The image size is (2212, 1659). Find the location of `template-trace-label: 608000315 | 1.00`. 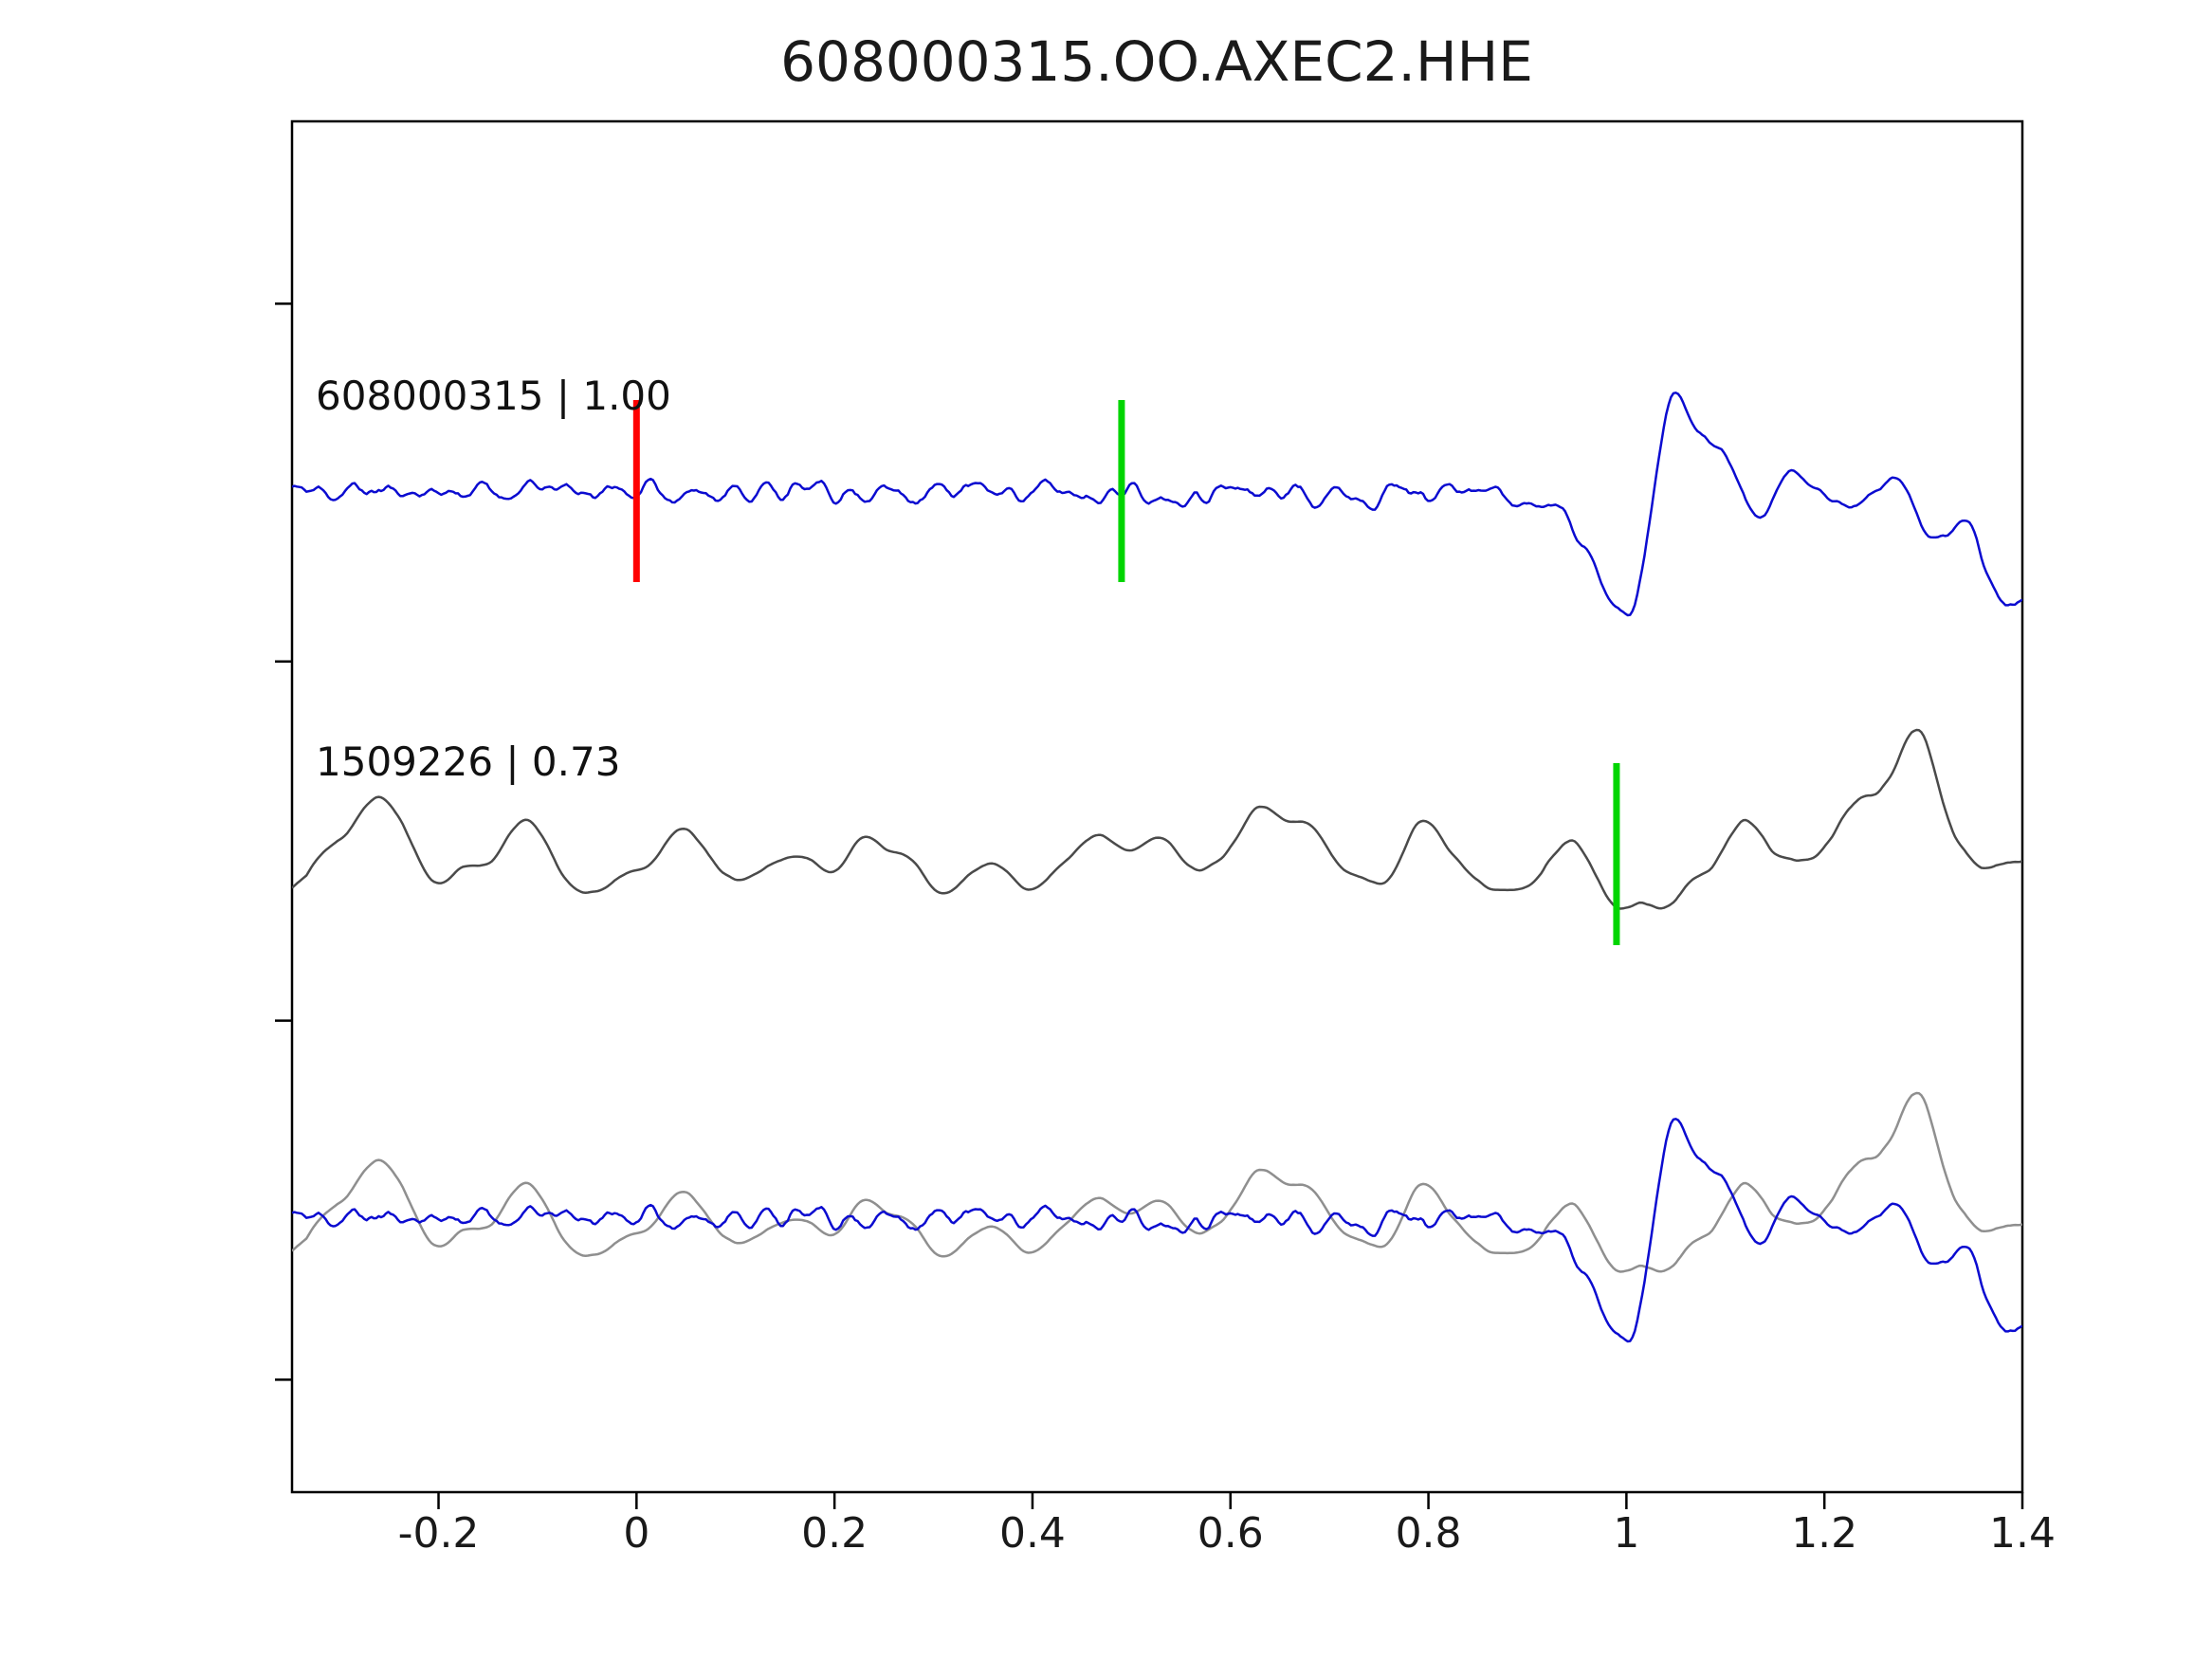

template-trace-label: 608000315 | 1.00 is located at coordinates (493, 396).